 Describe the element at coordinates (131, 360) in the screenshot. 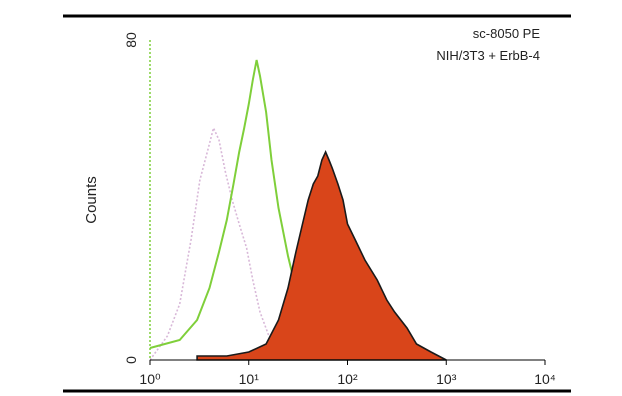

I see `y-tick-label: 0` at that location.